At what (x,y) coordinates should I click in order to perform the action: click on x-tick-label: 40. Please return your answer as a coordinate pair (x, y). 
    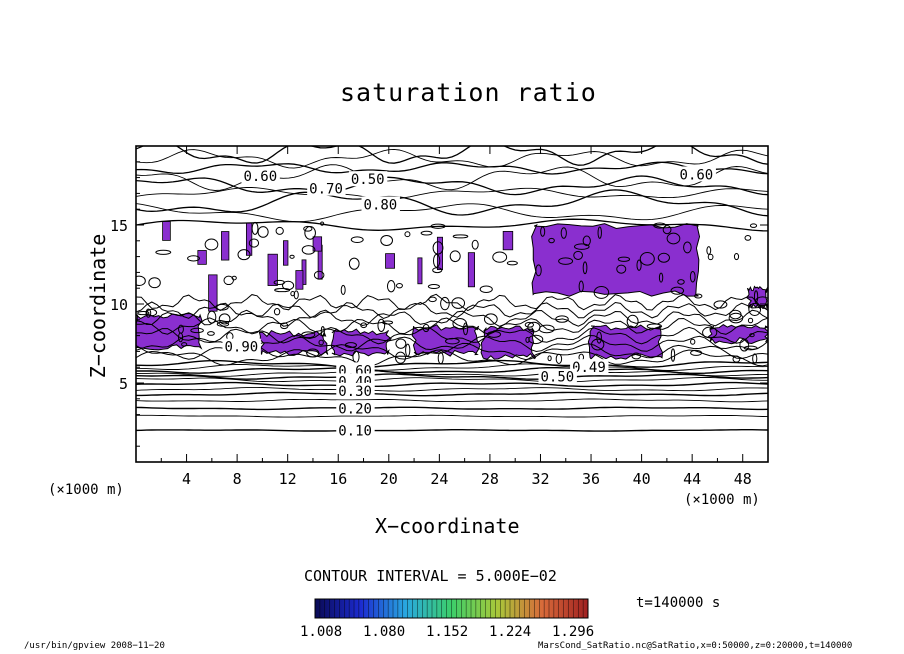
    Looking at the image, I should click on (642, 479).